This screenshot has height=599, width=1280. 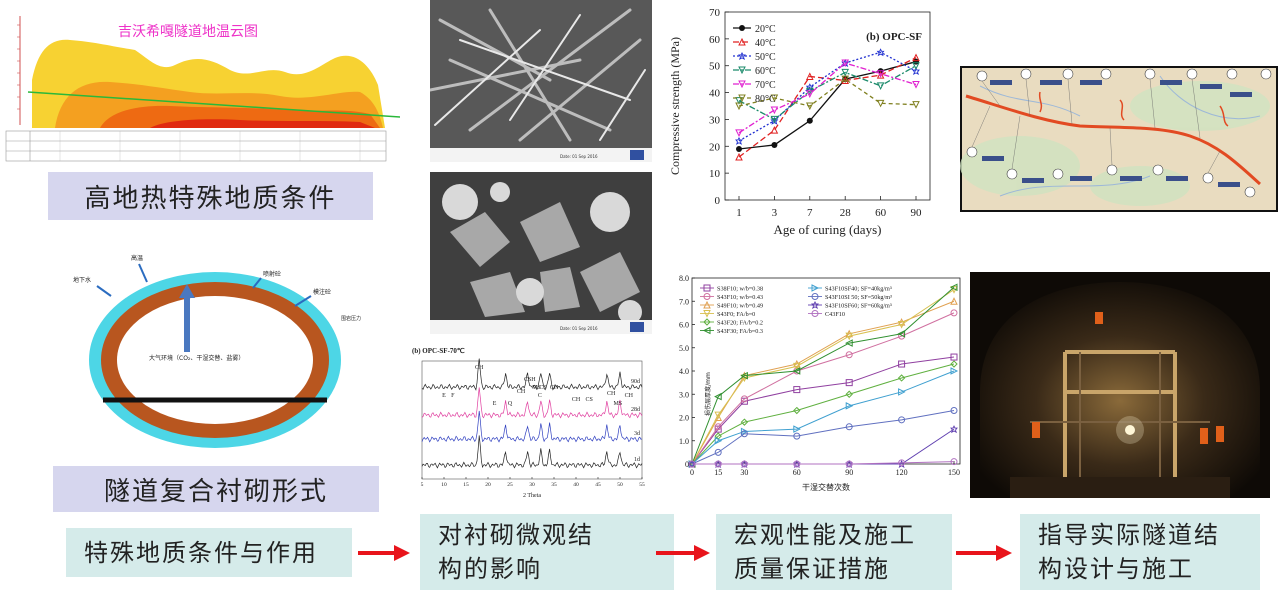 I want to click on cs-y-tick-label: 0, so click(x=718, y=201).